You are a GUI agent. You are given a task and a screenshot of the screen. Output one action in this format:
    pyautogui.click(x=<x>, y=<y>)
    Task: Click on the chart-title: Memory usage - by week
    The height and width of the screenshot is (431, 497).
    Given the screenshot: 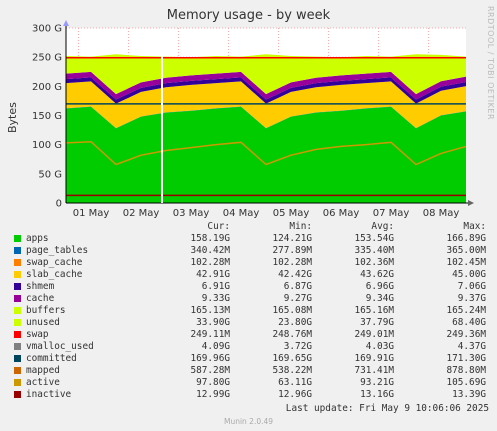 What is the action you would take?
    pyautogui.click(x=248, y=15)
    